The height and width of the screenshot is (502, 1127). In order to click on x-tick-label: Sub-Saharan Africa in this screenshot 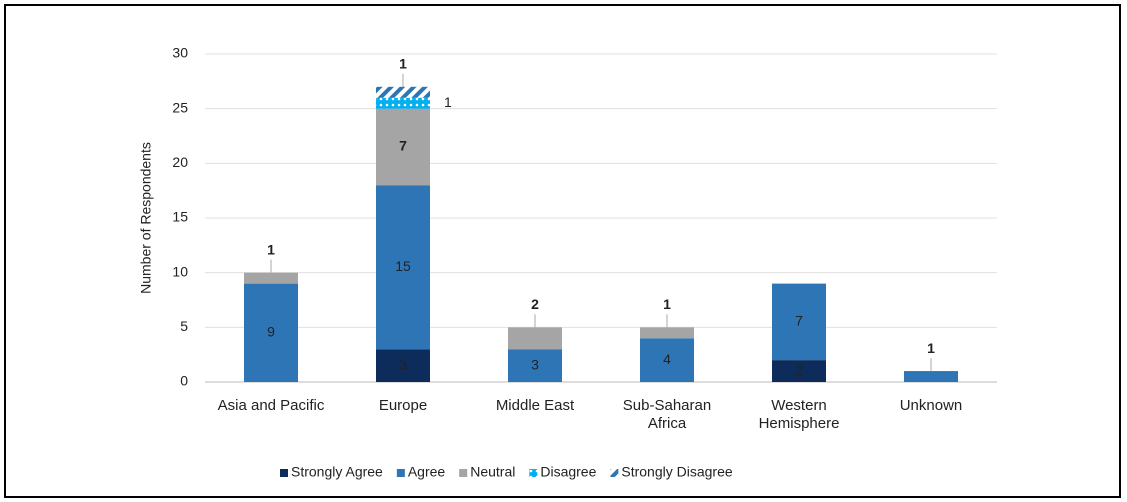, I will do `click(667, 414)`.